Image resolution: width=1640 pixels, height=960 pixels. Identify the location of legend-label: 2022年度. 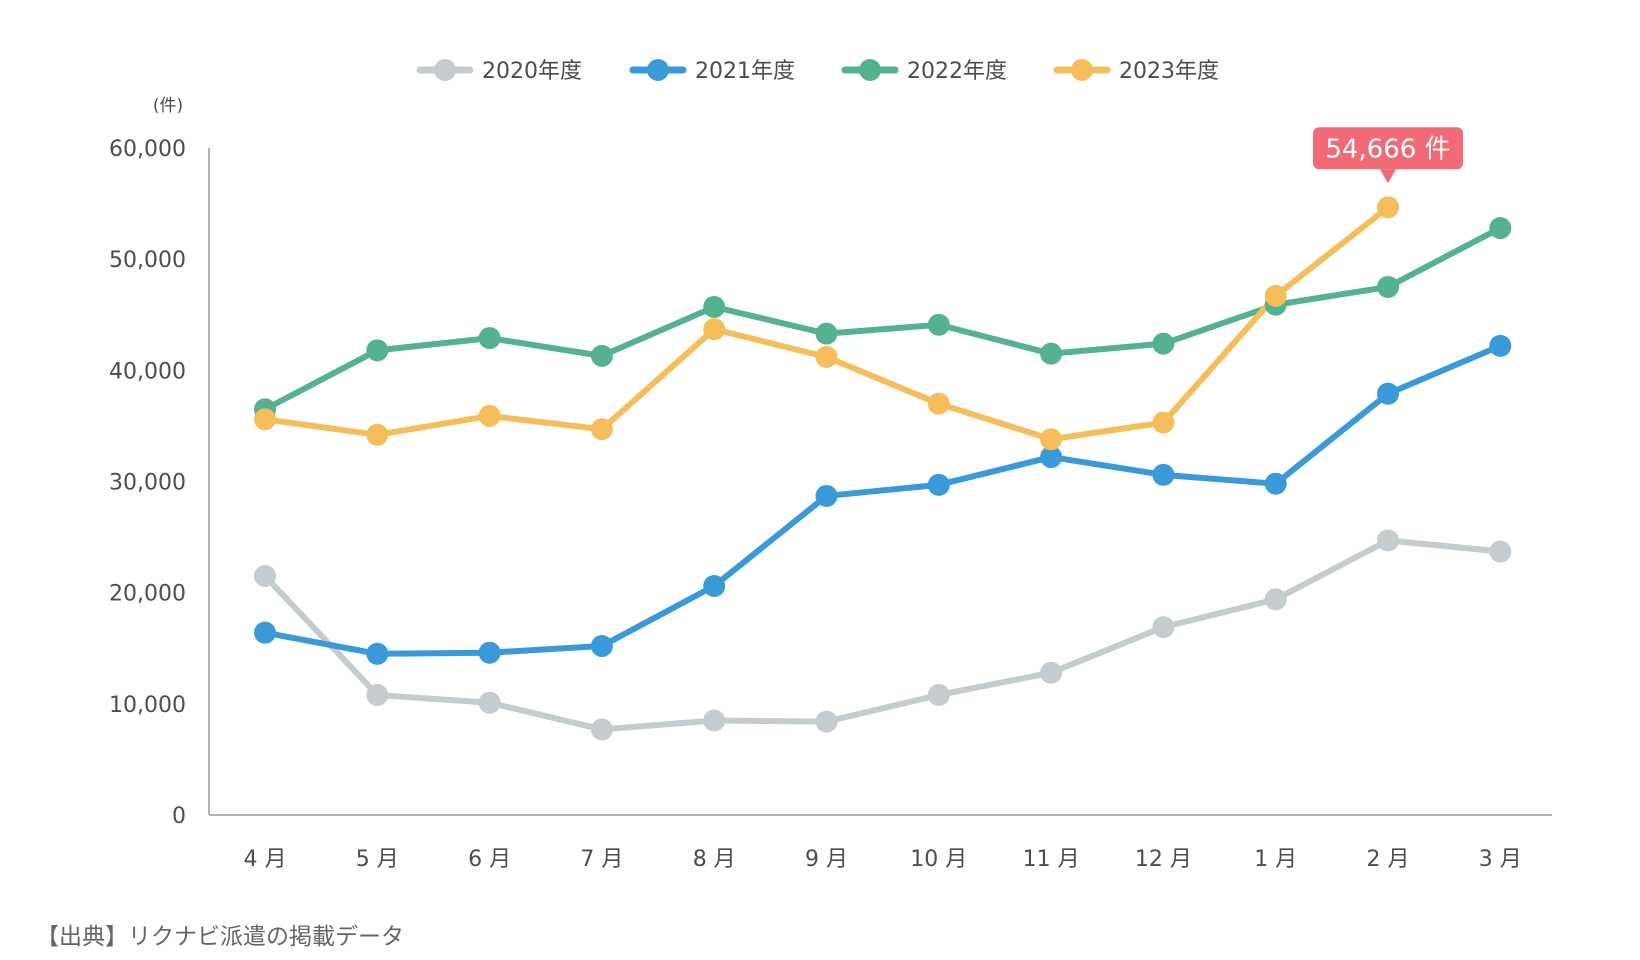
(957, 71).